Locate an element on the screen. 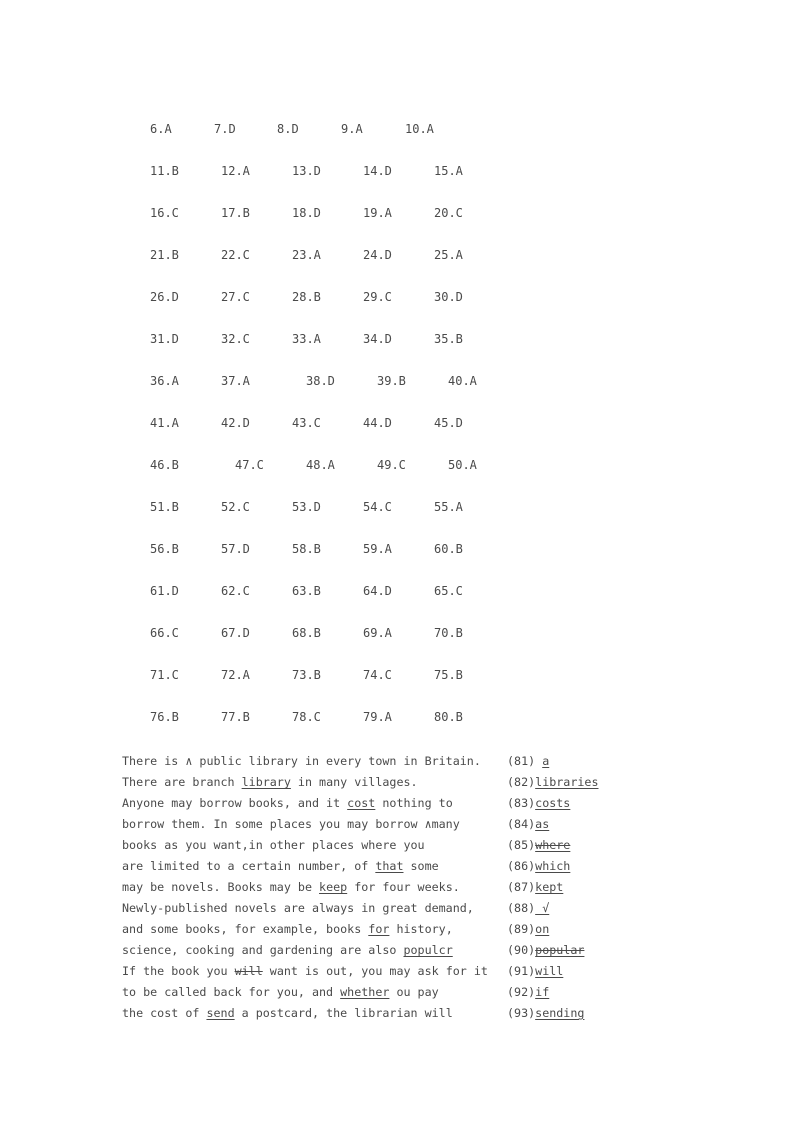  answer-item: 39.B is located at coordinates (391, 381).